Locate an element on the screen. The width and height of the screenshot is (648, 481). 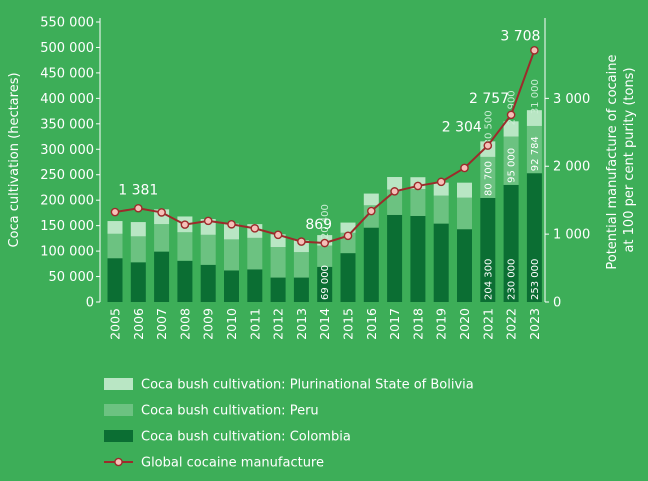
left-tick-label: 200 000 is located at coordinates (67, 201).